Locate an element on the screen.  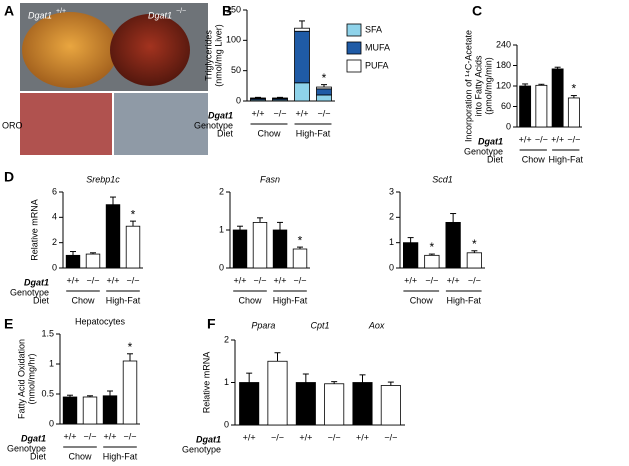
y-axis-label: Relative mRNA is located at coordinates (34, 230).